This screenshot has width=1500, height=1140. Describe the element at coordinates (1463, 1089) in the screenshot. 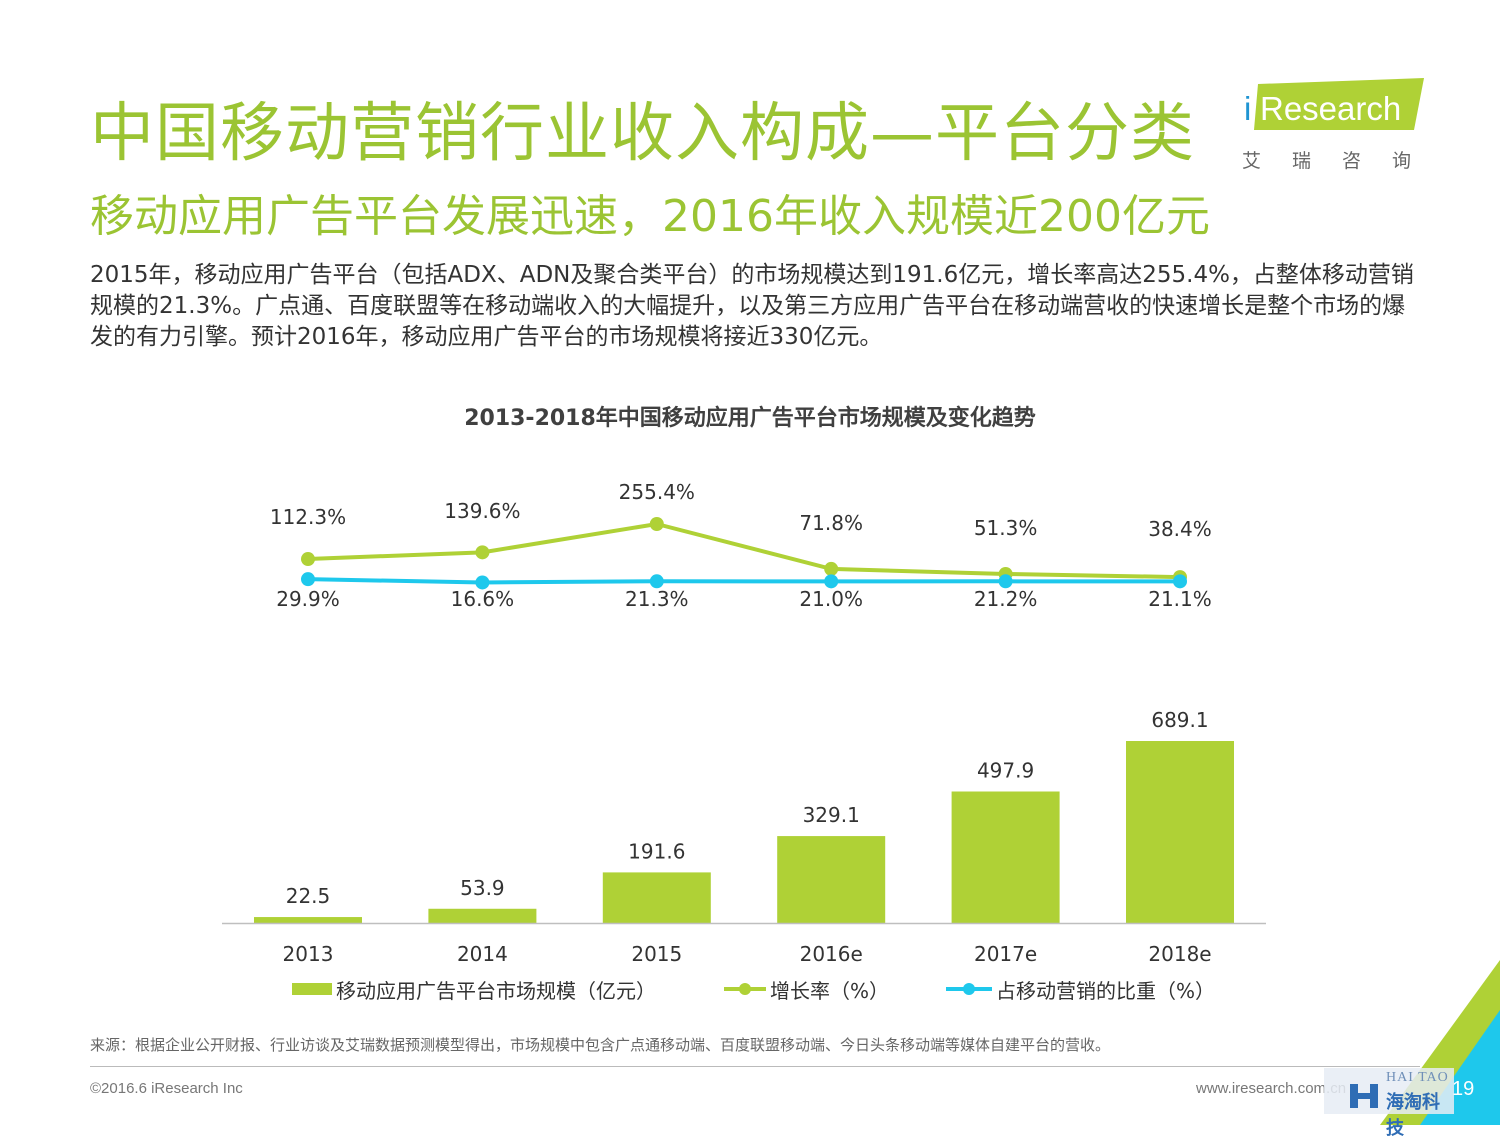

I see `page-number: 19` at that location.